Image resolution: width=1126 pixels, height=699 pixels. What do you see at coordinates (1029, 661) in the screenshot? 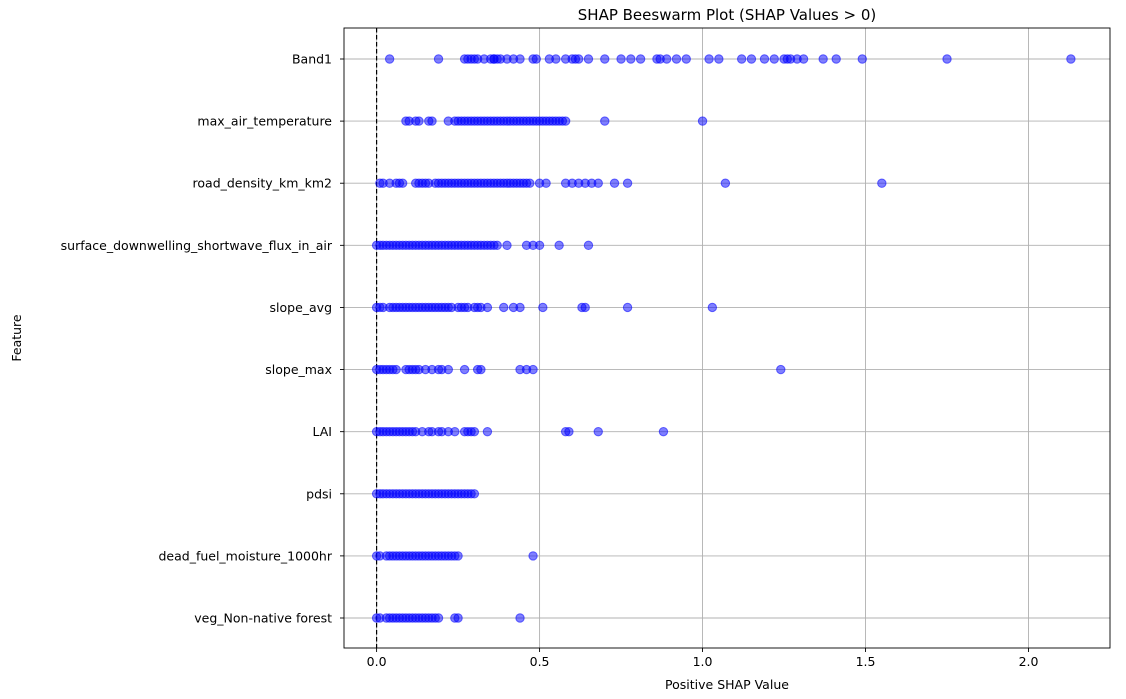
I see `x-tick-label: 2.0` at bounding box center [1029, 661].